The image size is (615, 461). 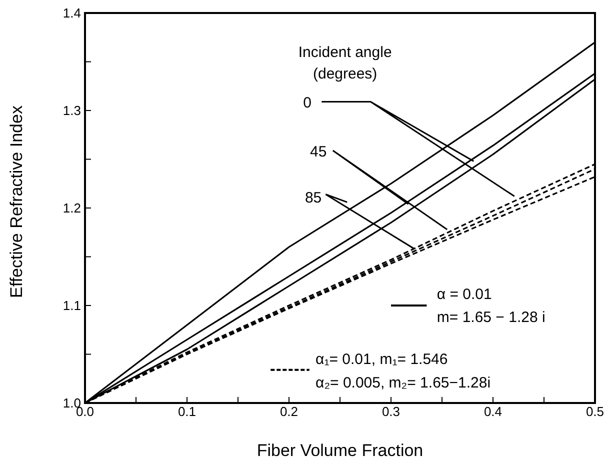 What do you see at coordinates (307, 103) in the screenshot?
I see `annotation: 0` at bounding box center [307, 103].